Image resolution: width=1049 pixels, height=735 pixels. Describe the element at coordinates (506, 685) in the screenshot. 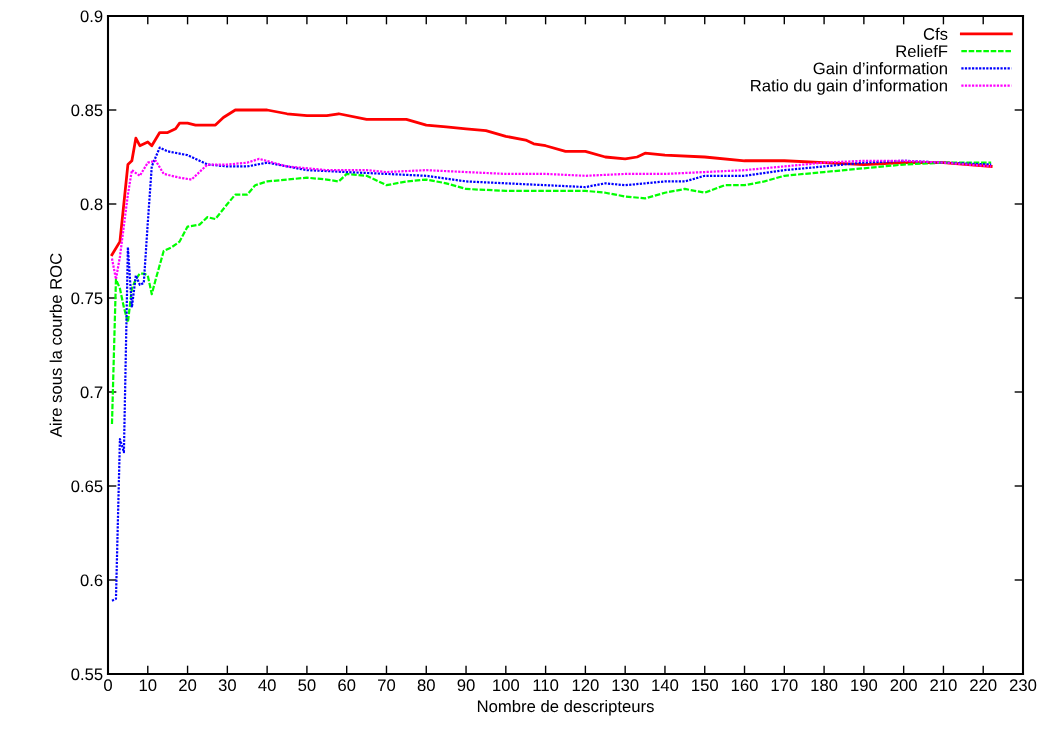

I see `x-tick-label: 100` at that location.